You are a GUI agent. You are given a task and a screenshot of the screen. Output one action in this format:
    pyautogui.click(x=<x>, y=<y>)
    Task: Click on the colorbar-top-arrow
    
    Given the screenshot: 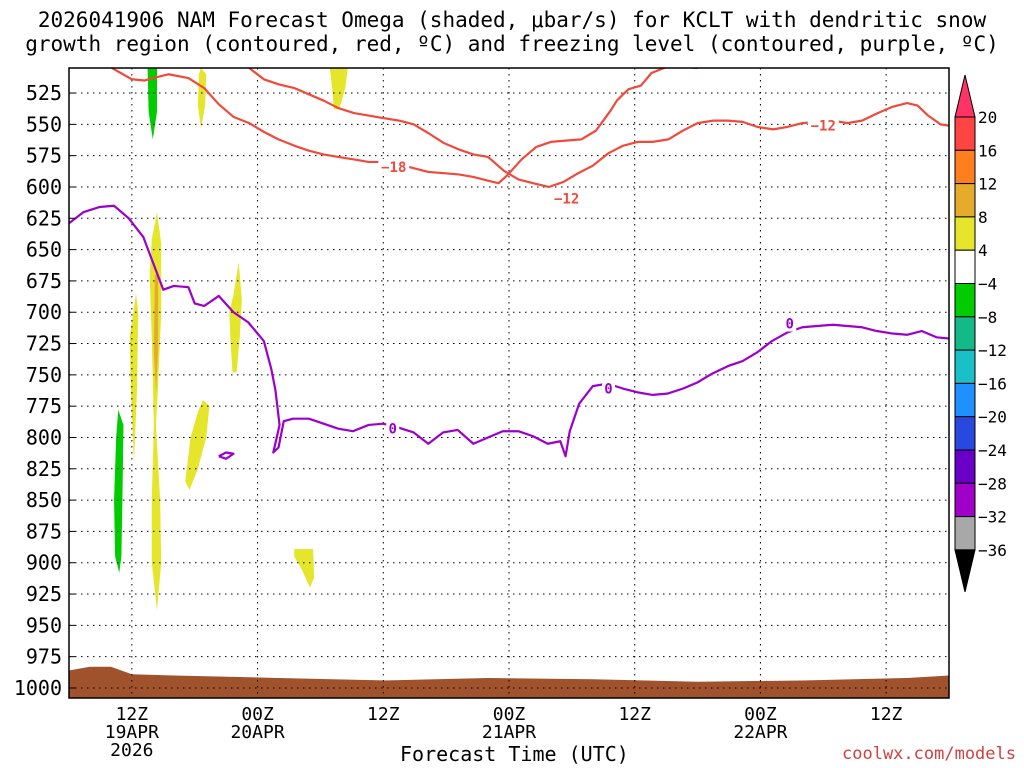 What is the action you would take?
    pyautogui.click(x=965, y=96)
    